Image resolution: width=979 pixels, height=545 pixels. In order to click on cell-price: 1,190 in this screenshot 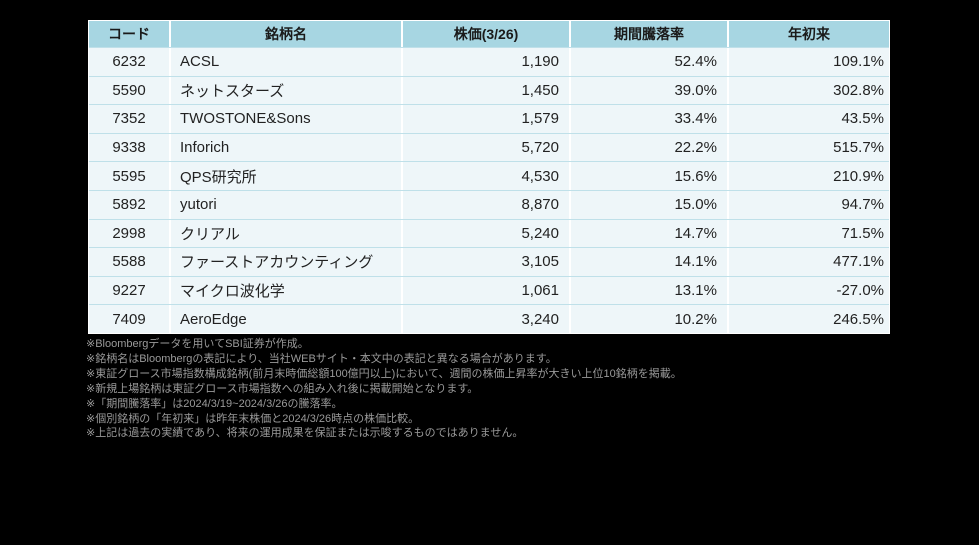, I will do `click(486, 62)`.